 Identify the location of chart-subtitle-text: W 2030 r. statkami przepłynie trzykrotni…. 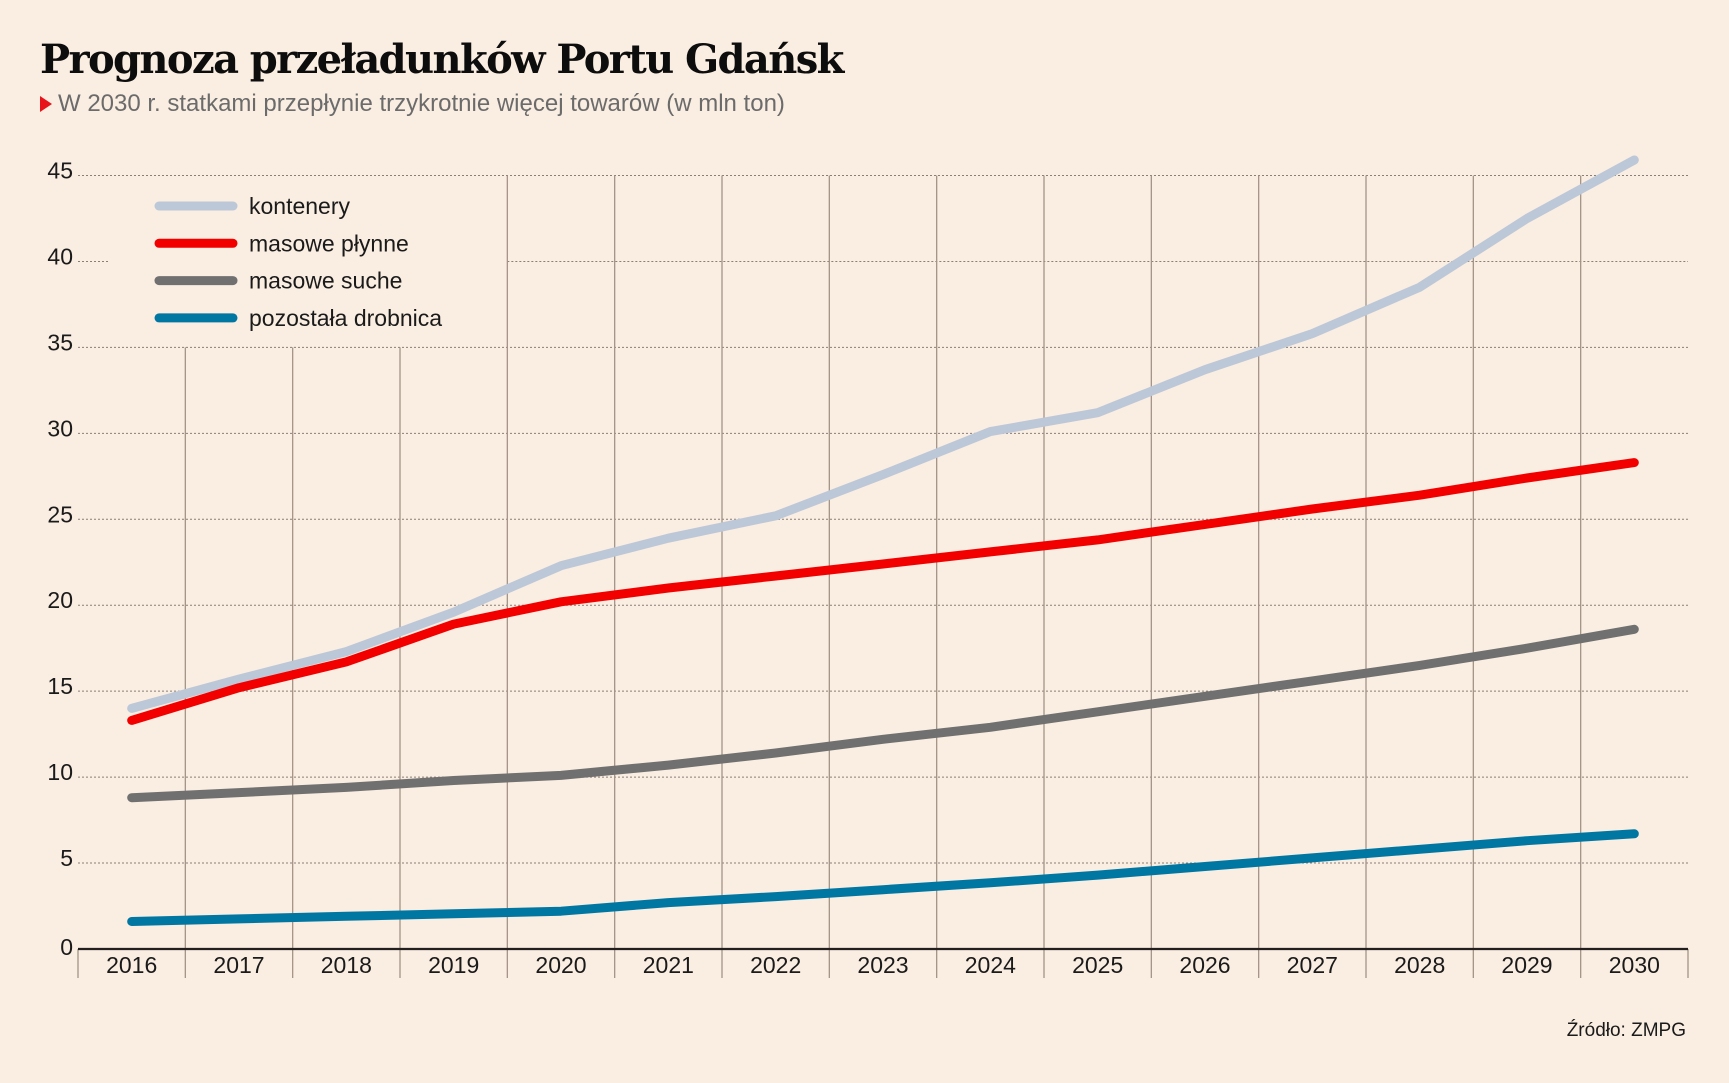
(421, 103).